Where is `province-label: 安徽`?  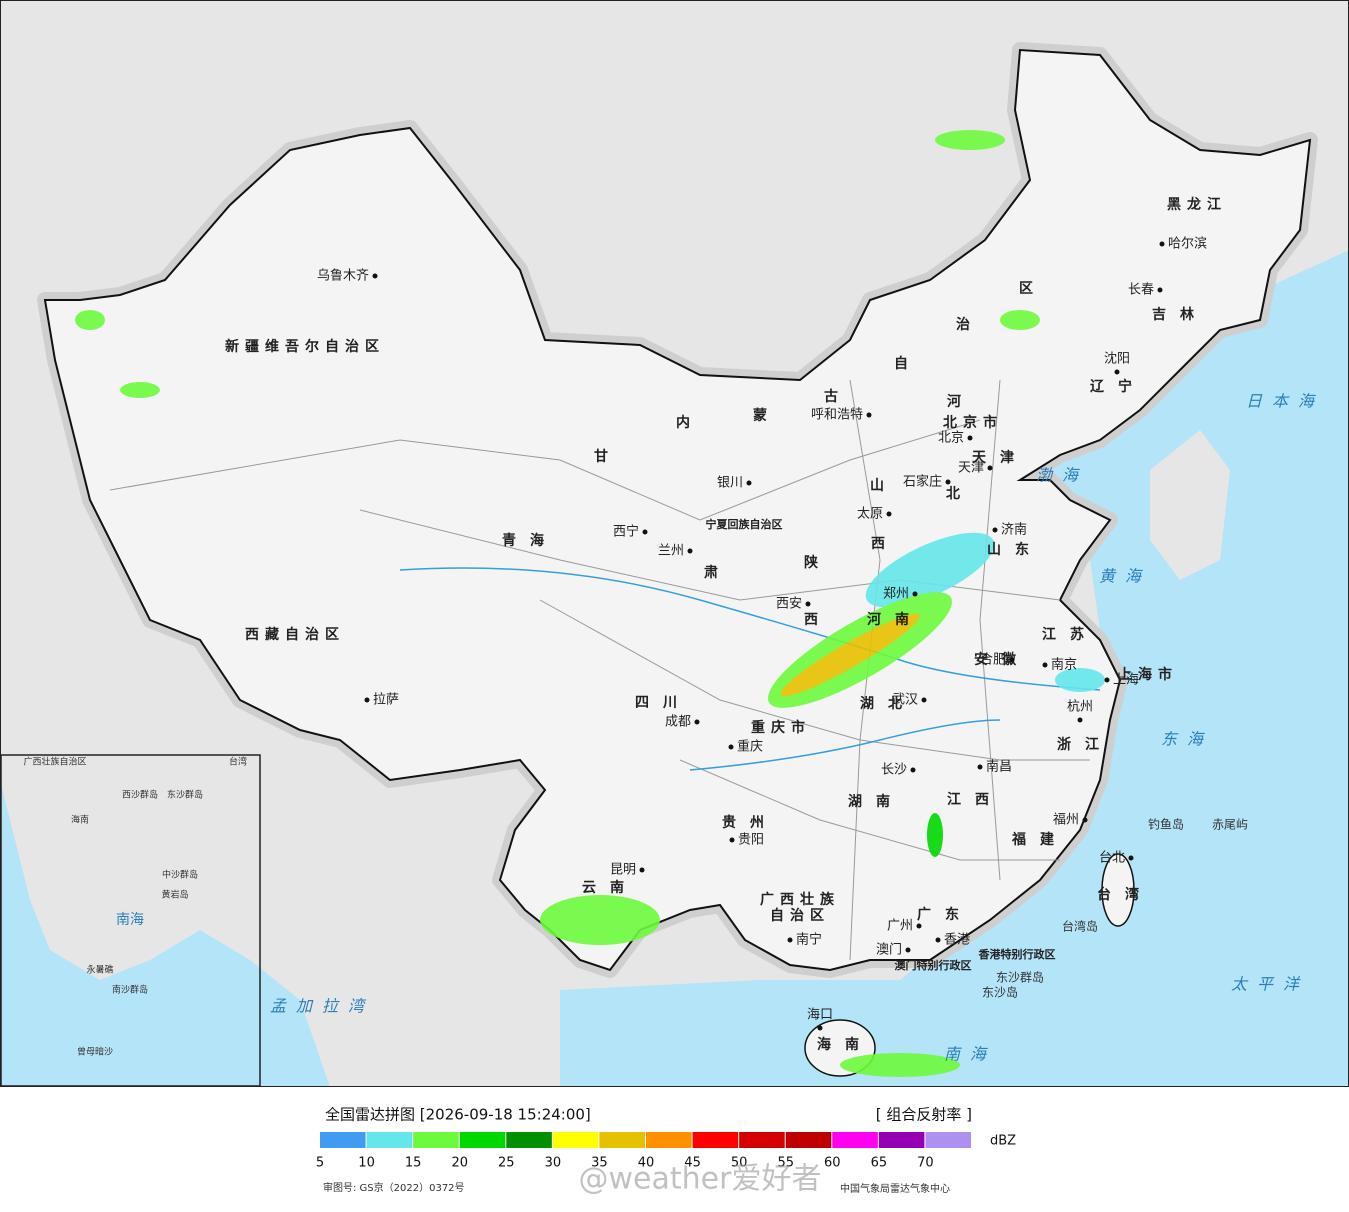
province-label: 安徽 is located at coordinates (1002, 659).